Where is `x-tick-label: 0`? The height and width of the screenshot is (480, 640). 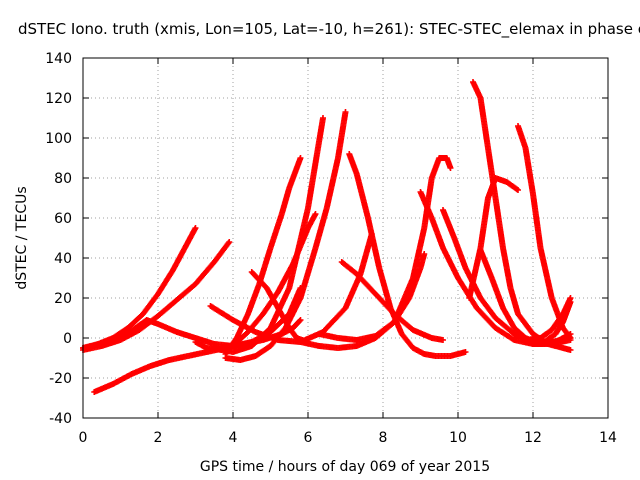
x-tick-label: 0 is located at coordinates (83, 438).